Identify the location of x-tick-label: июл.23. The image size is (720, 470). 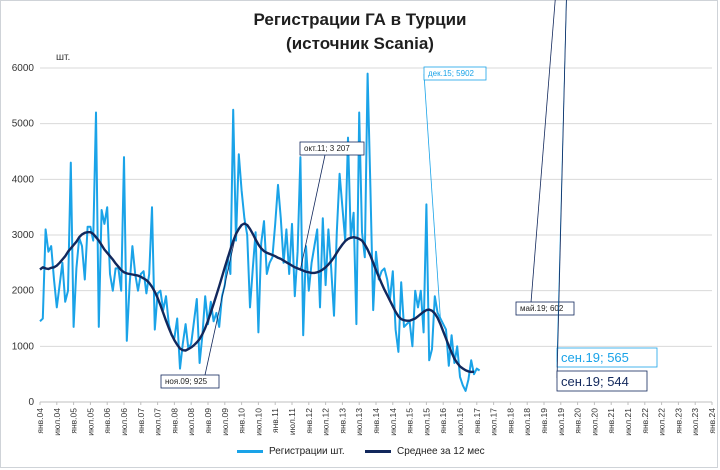
(695, 422).